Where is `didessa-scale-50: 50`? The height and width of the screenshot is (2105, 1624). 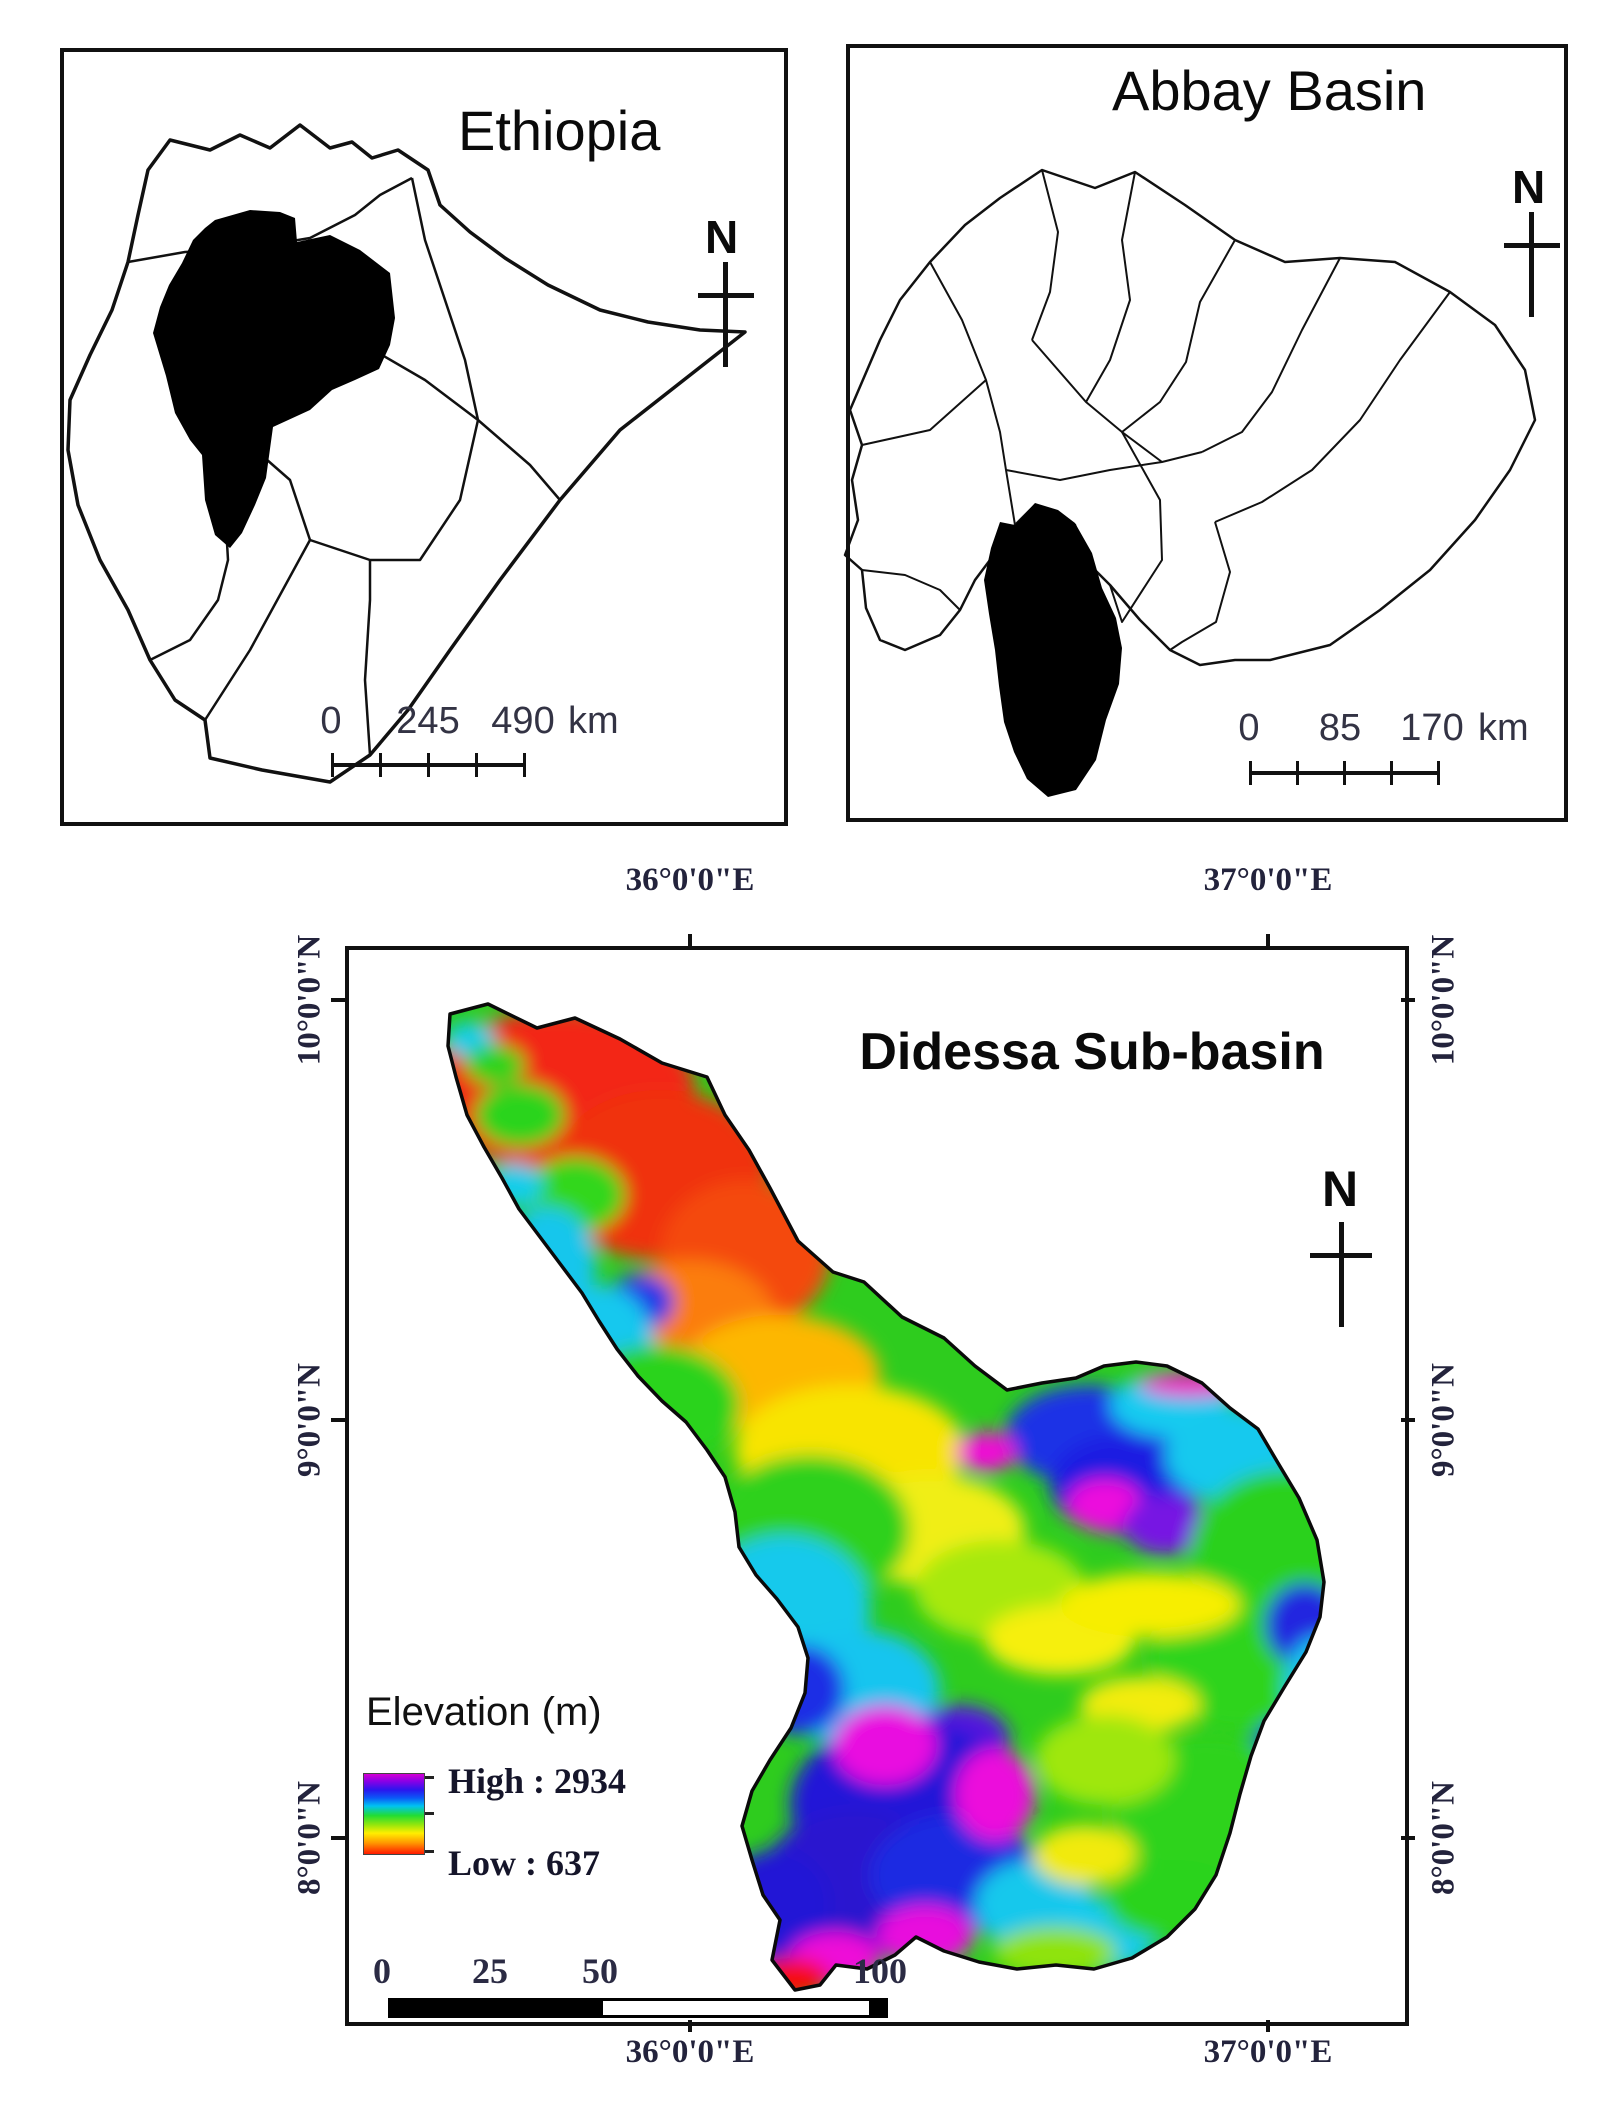
didessa-scale-50: 50 is located at coordinates (600, 1971).